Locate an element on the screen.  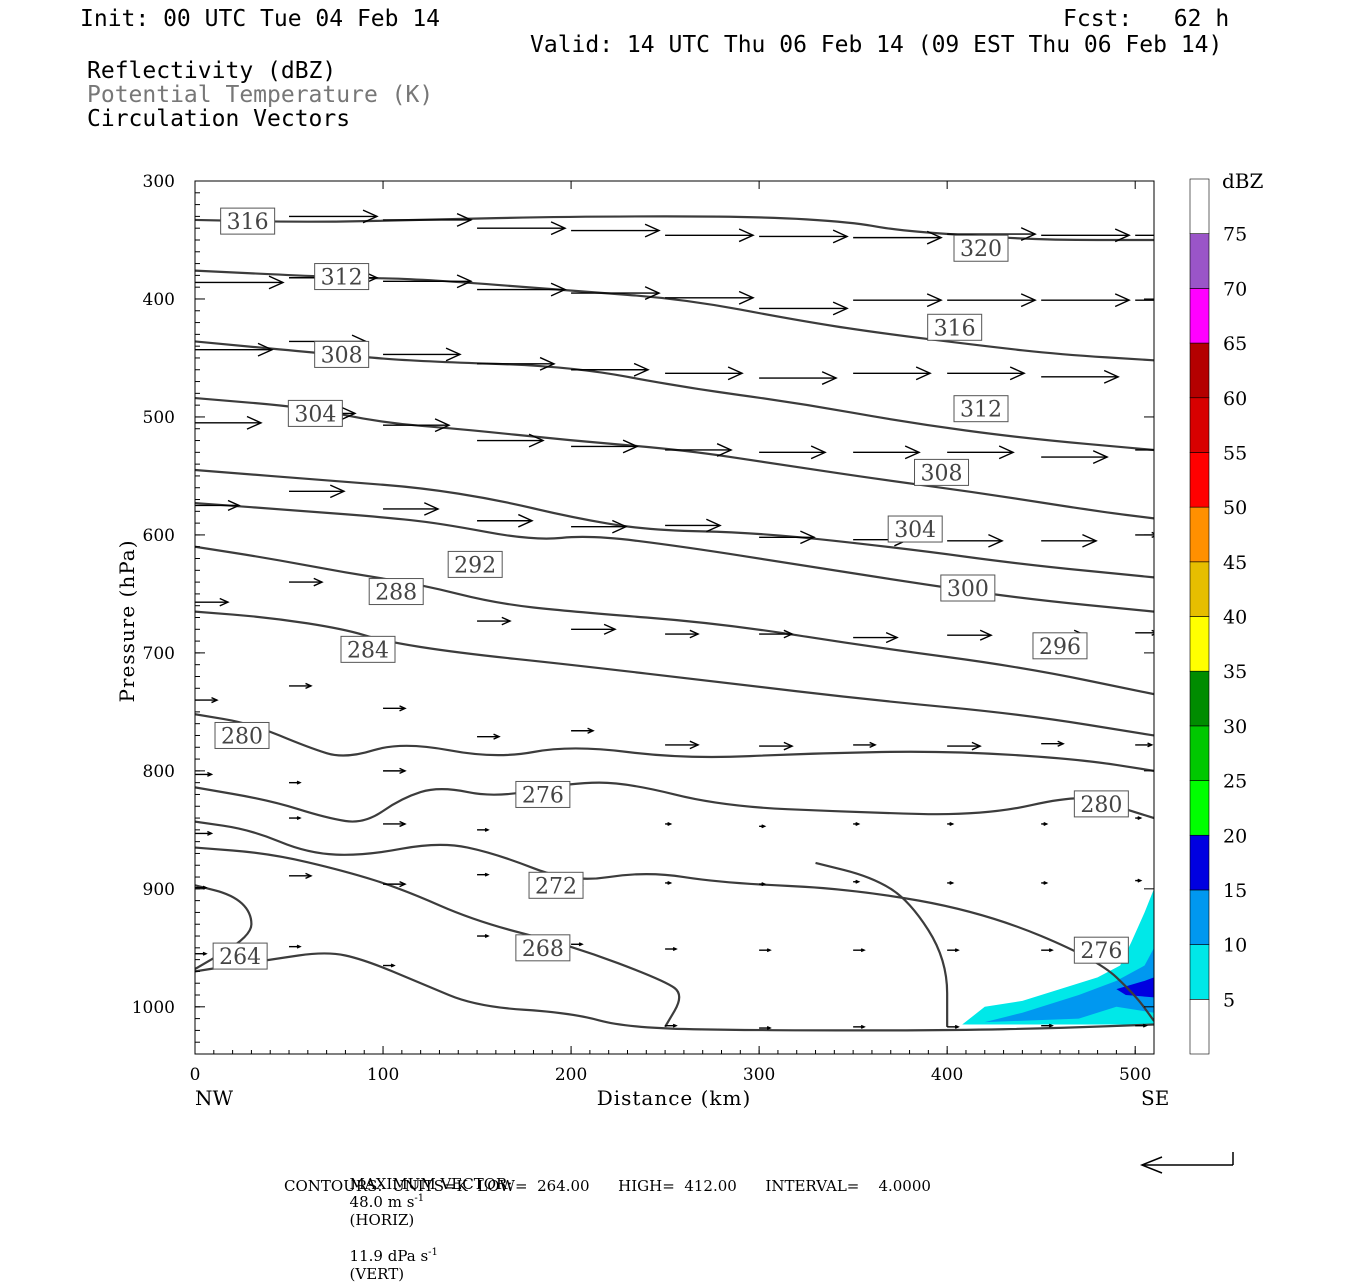
x-left-end-label: NW is located at coordinates (214, 1098).